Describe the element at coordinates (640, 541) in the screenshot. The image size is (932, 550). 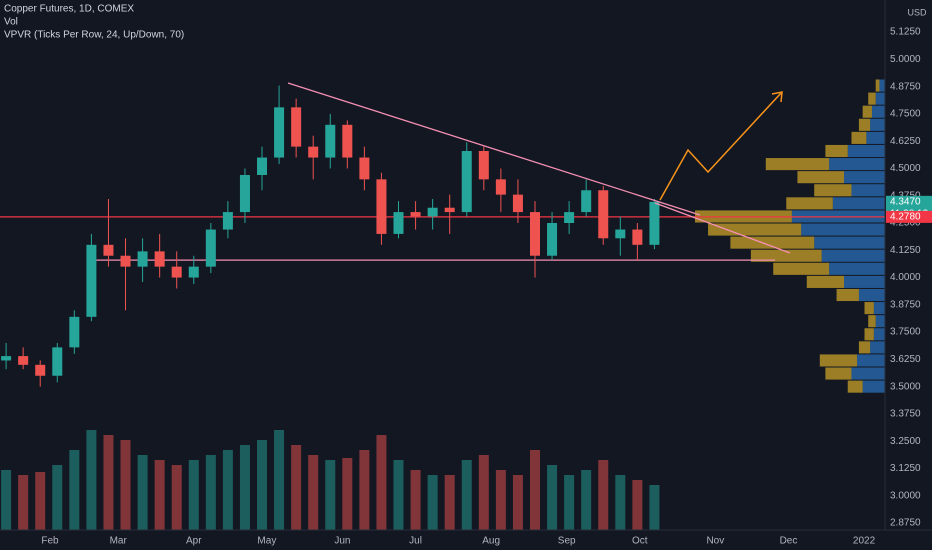
I see `x-tick-label: Oct` at that location.